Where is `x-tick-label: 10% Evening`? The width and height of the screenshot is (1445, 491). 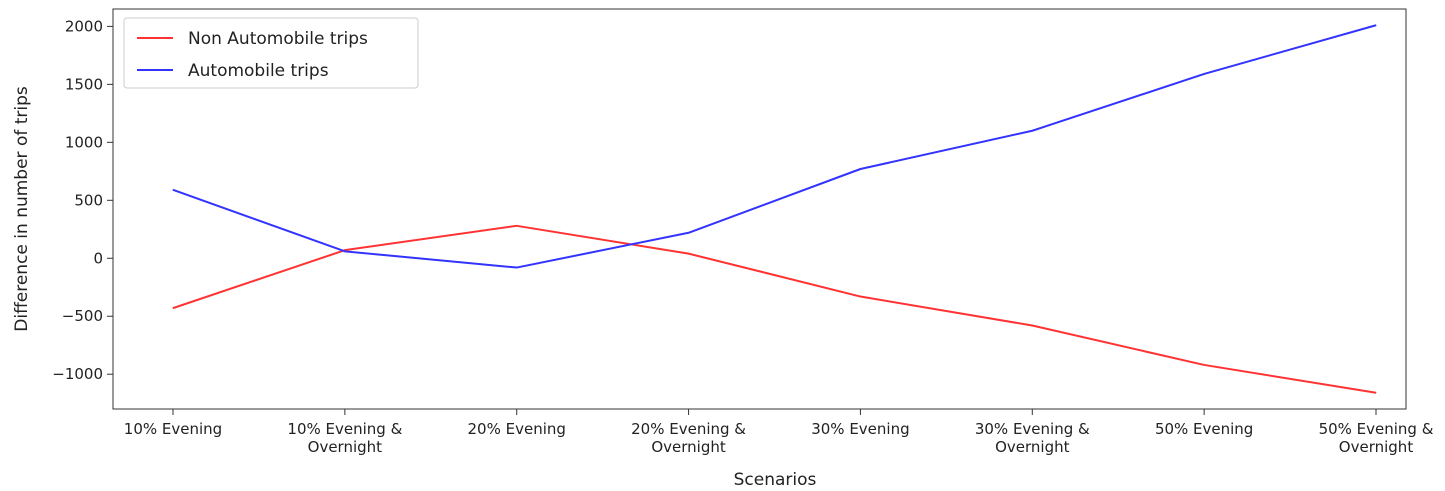 x-tick-label: 10% Evening is located at coordinates (173, 429).